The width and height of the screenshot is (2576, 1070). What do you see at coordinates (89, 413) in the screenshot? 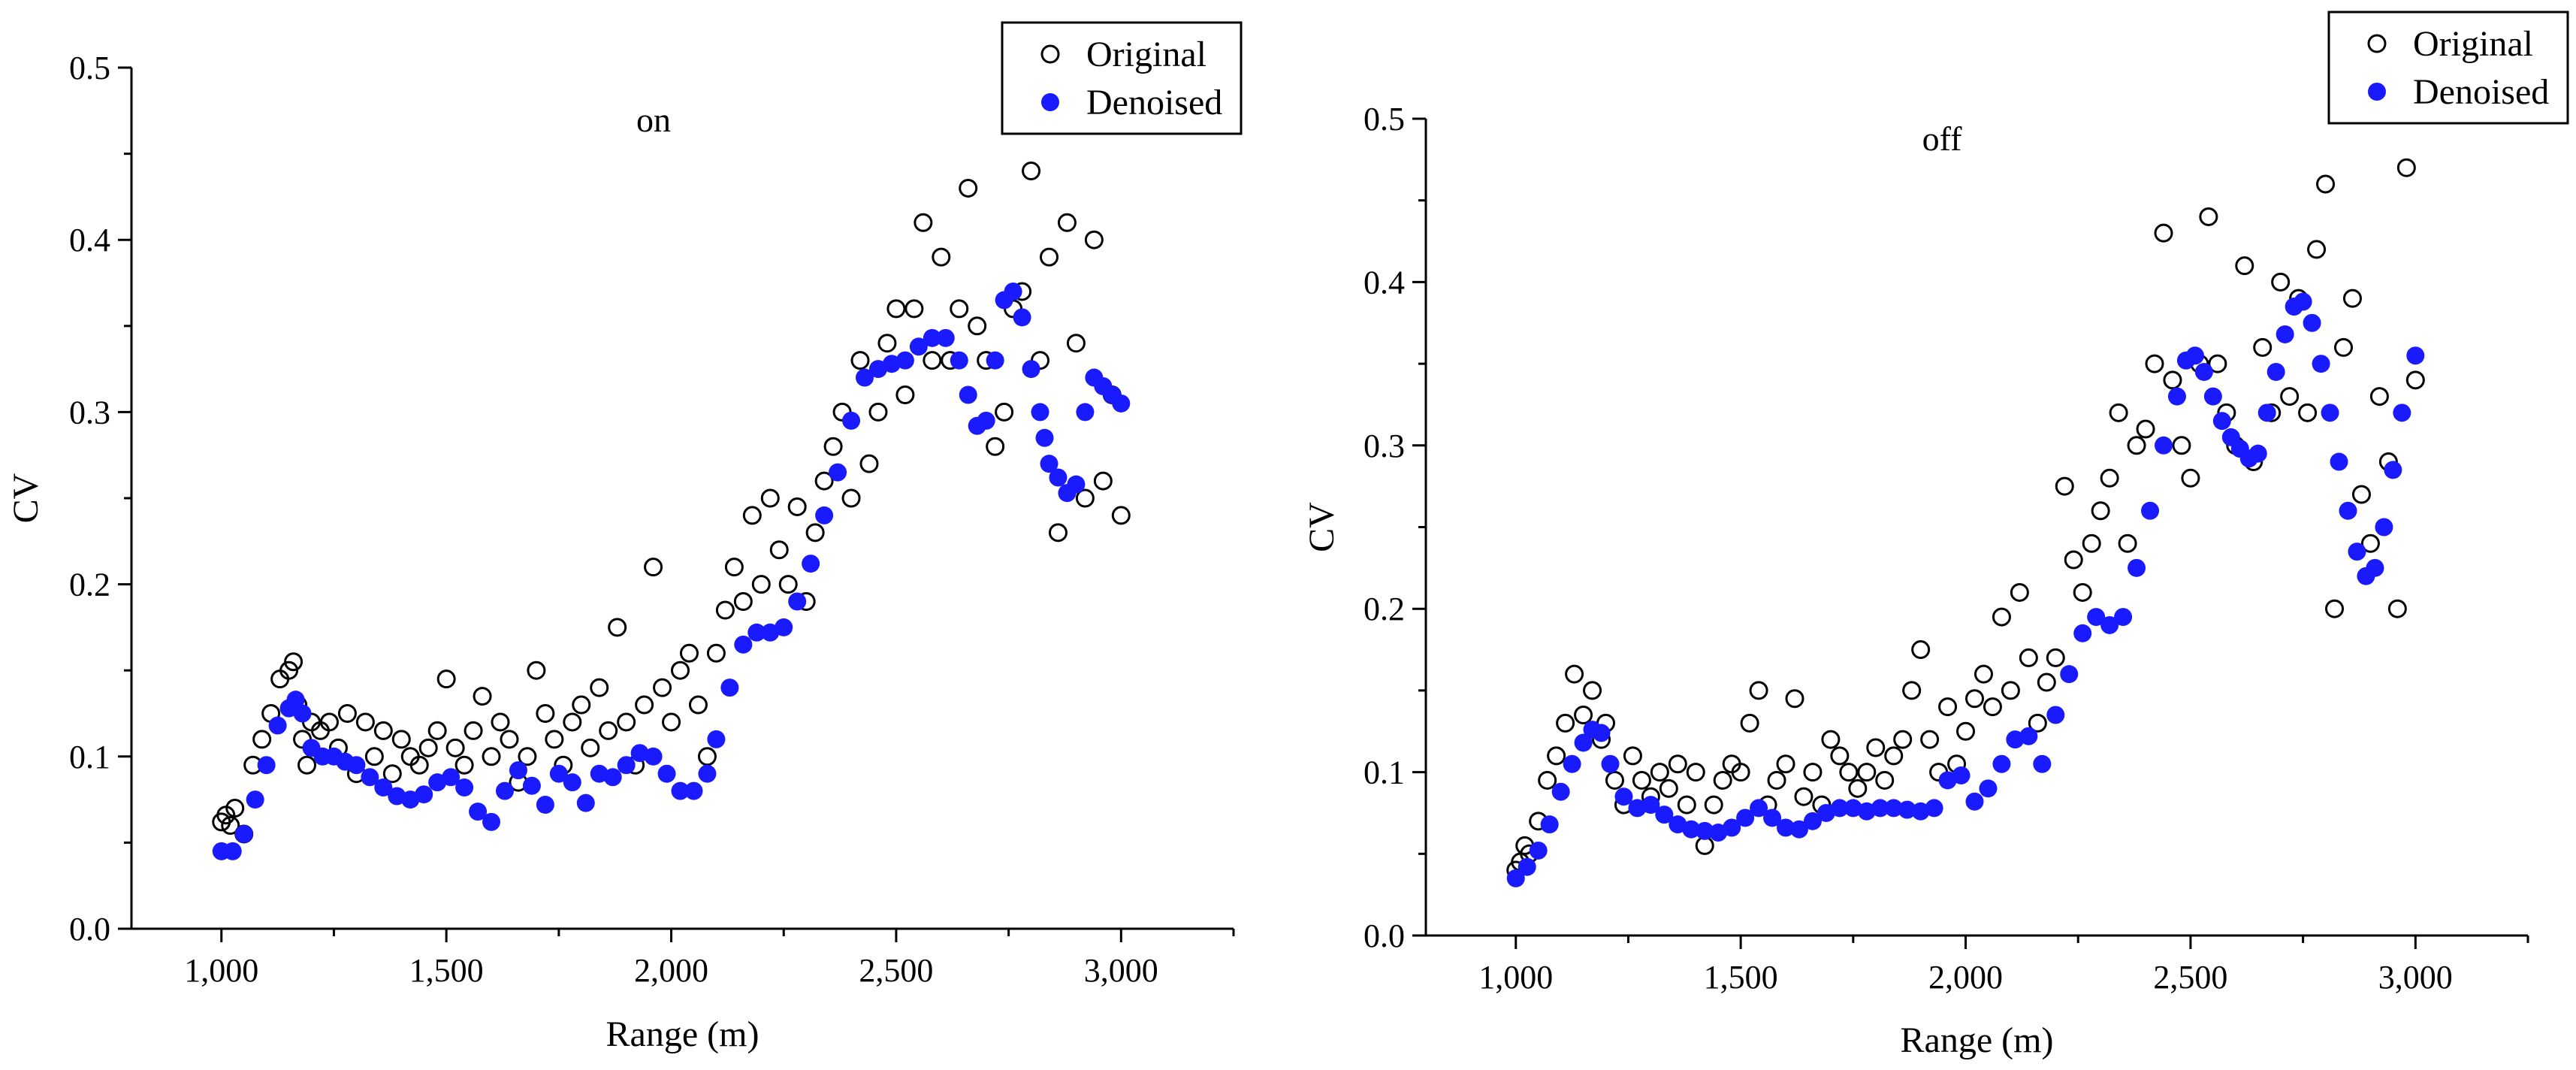
I see `y-tick-label: 0.3` at bounding box center [89, 413].